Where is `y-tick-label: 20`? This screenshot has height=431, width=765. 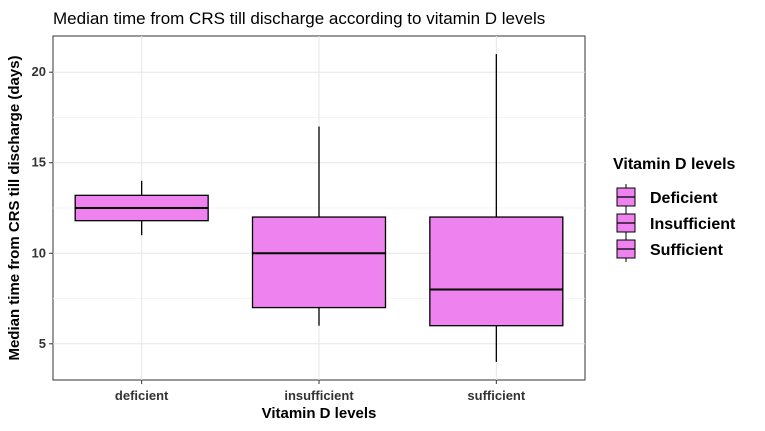 y-tick-label: 20 is located at coordinates (39, 71).